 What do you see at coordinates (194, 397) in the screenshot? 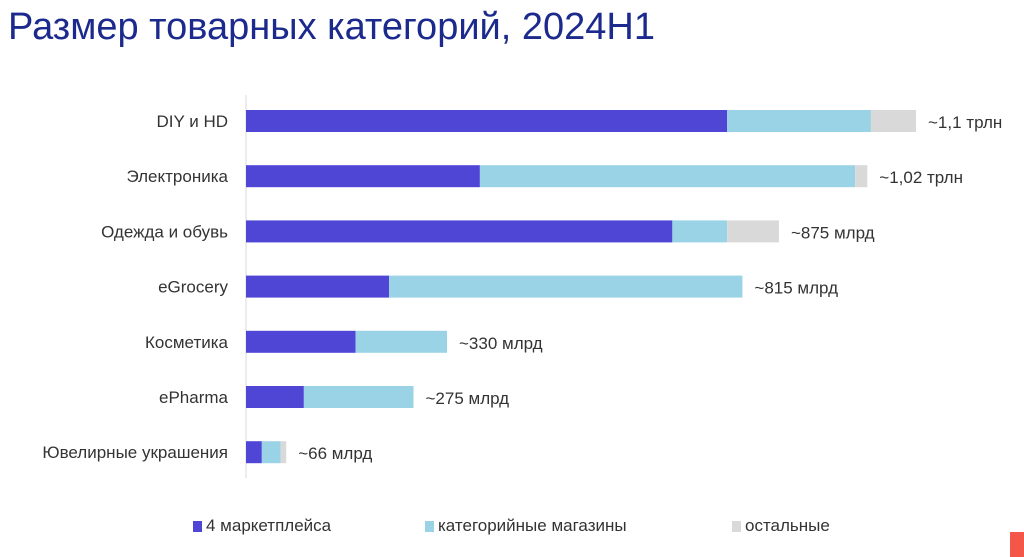
I see `category-label: ePharma` at bounding box center [194, 397].